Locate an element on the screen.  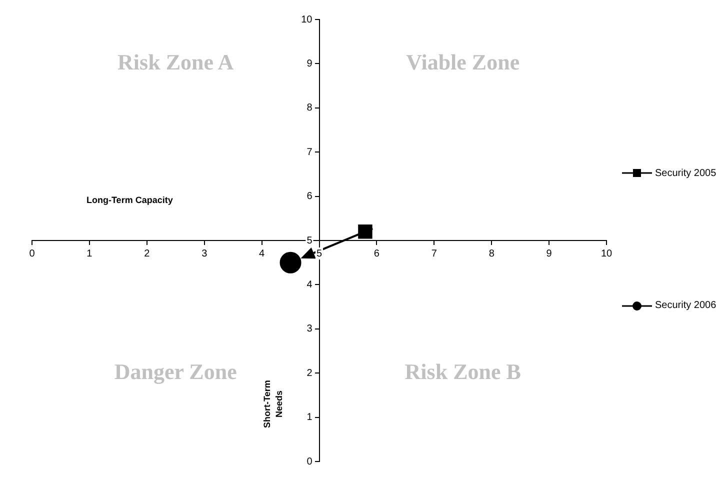
annotation: Risk Zone A is located at coordinates (176, 61).